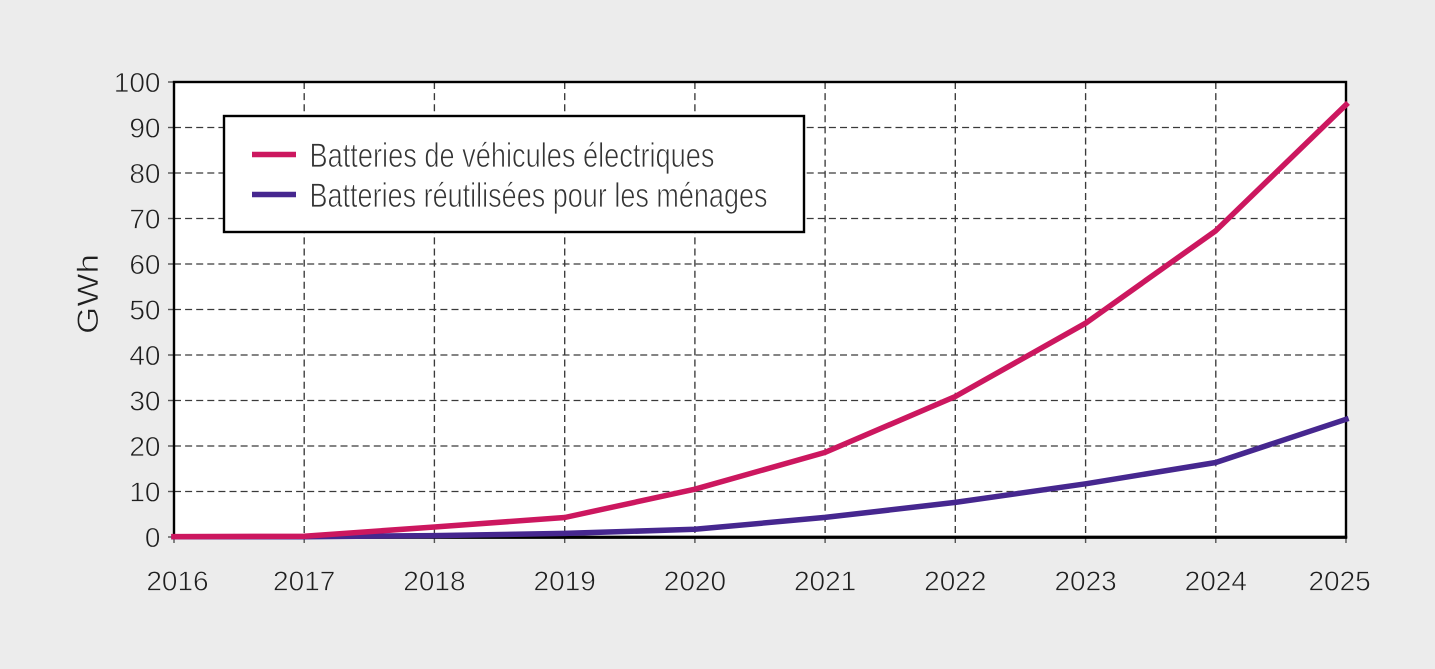 The width and height of the screenshot is (1435, 669). What do you see at coordinates (144, 264) in the screenshot?
I see `svg-text: 60` at bounding box center [144, 264].